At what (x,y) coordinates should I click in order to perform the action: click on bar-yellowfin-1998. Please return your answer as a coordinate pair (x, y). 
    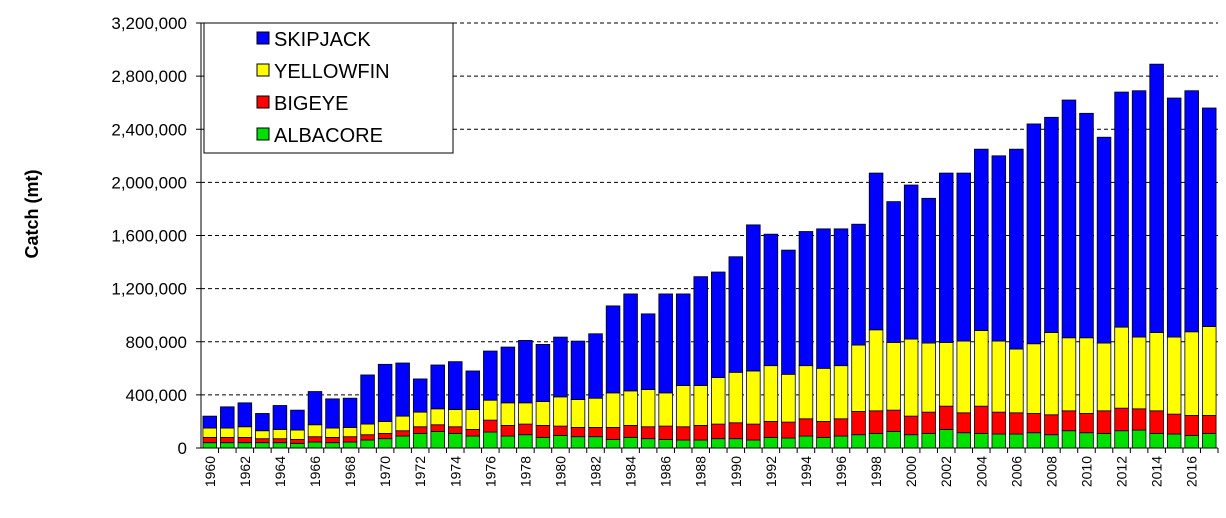
    Looking at the image, I should click on (876, 370).